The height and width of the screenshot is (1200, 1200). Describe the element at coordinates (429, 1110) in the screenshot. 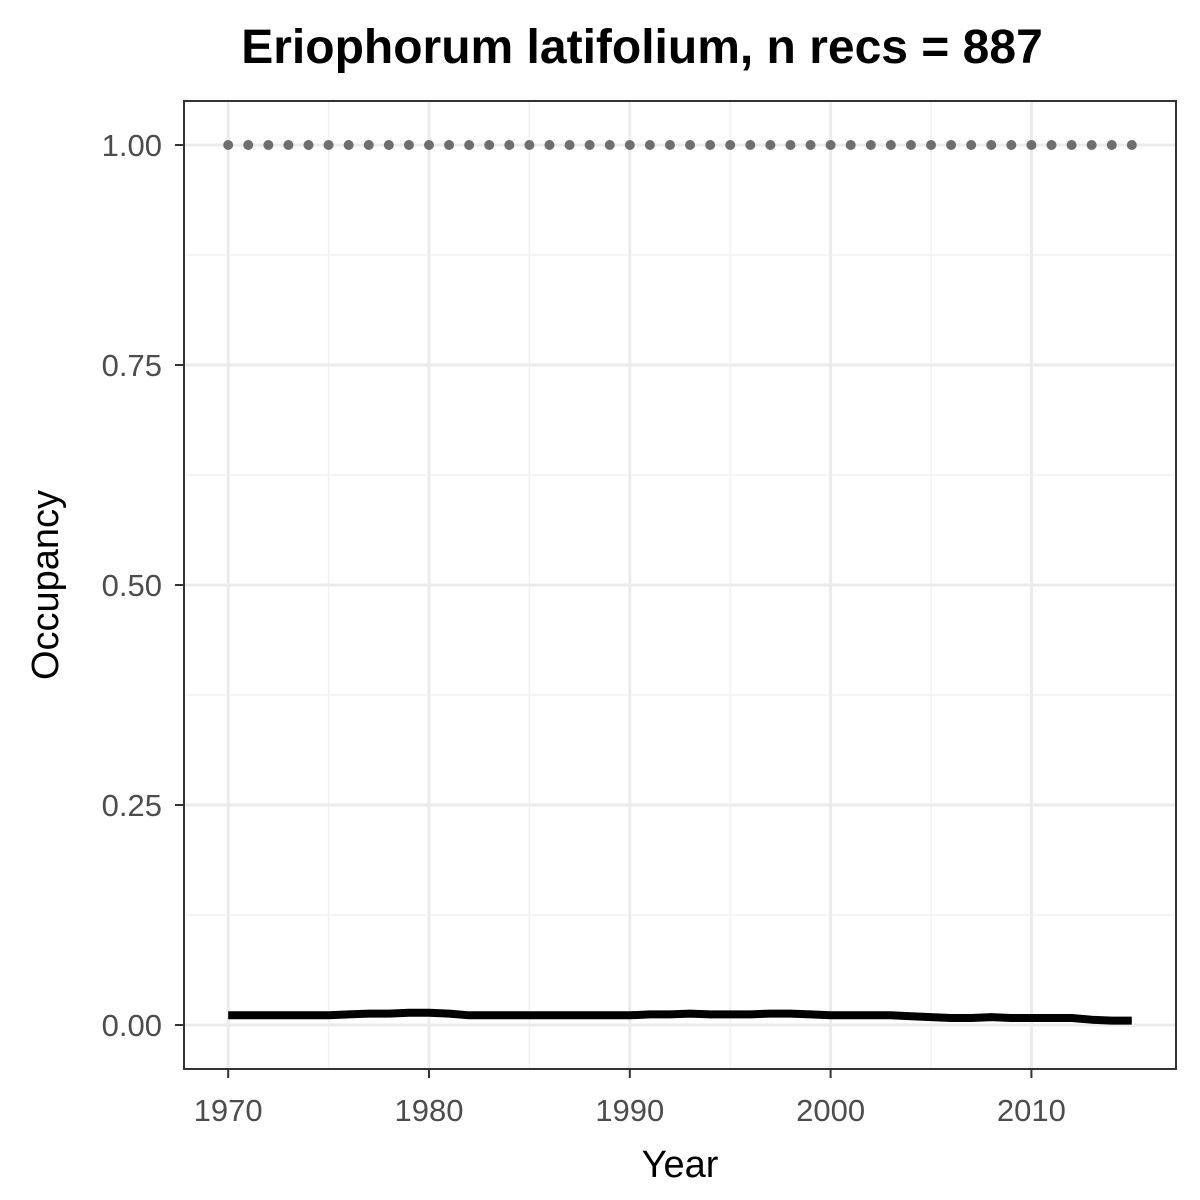

I see `x-tick-label: 1980` at that location.